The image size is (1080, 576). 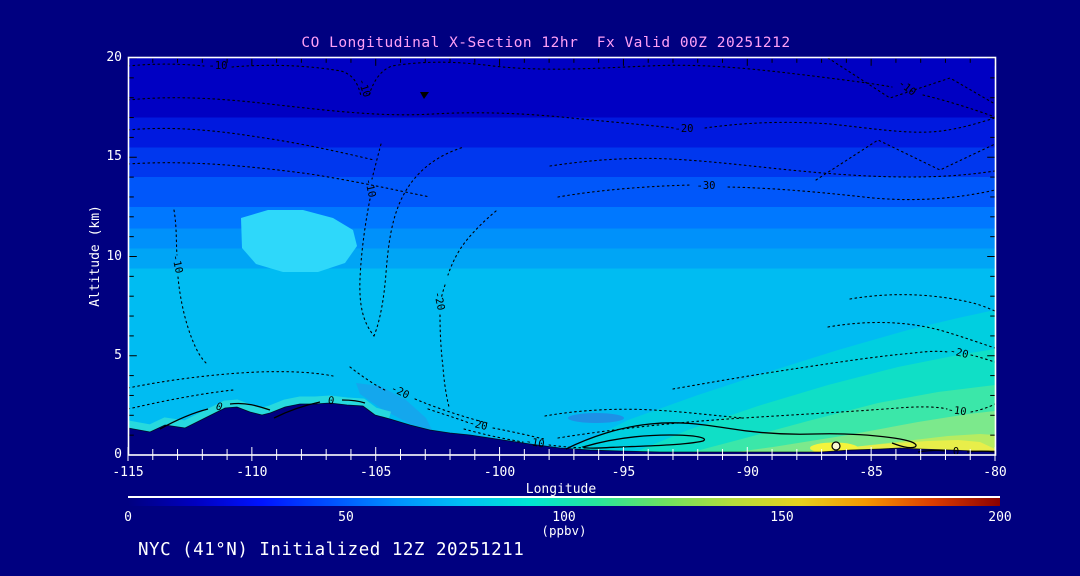 I want to click on colorbar-tick-label: 150, so click(x=782, y=517).